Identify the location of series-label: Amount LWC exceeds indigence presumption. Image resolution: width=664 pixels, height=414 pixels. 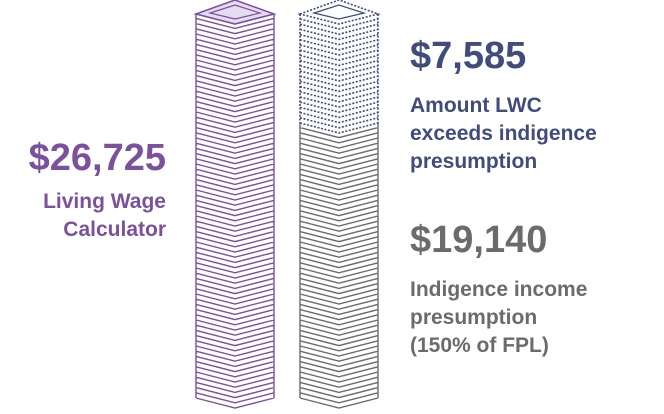
(503, 133).